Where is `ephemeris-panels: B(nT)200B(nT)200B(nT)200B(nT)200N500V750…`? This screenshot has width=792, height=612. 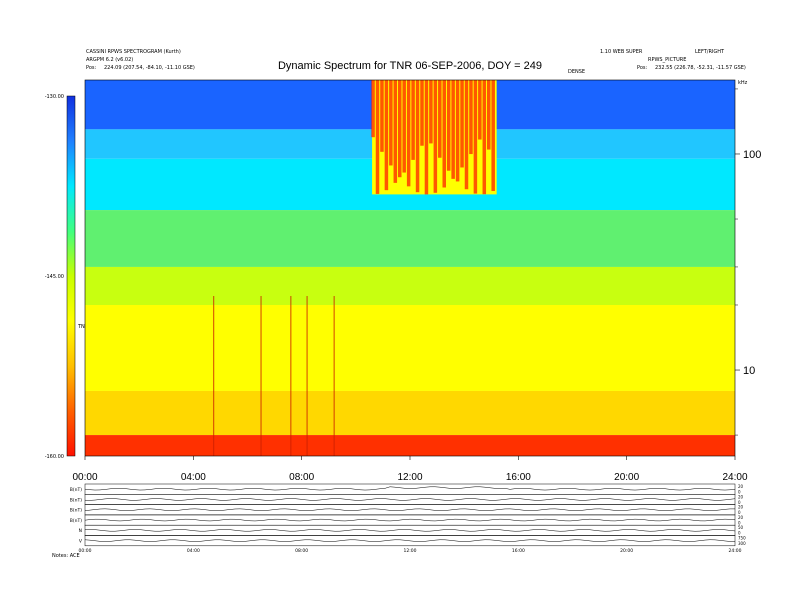
ephemeris-panels: B(nT)200B(nT)200B(nT)200B(nT)200N500V750… is located at coordinates (408, 518).